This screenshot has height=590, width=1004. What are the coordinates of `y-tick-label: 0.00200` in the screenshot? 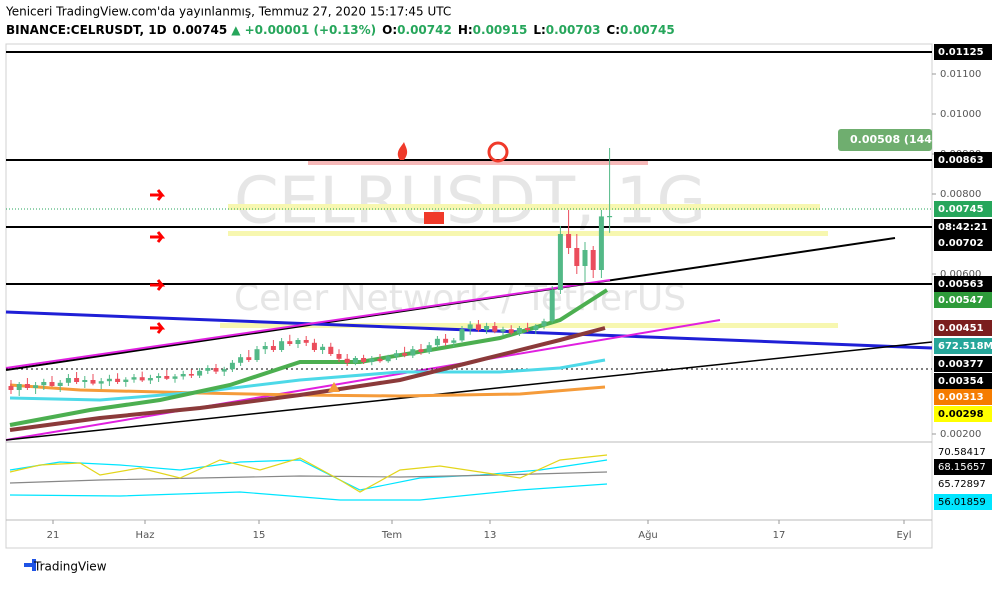 It's located at (960, 434).